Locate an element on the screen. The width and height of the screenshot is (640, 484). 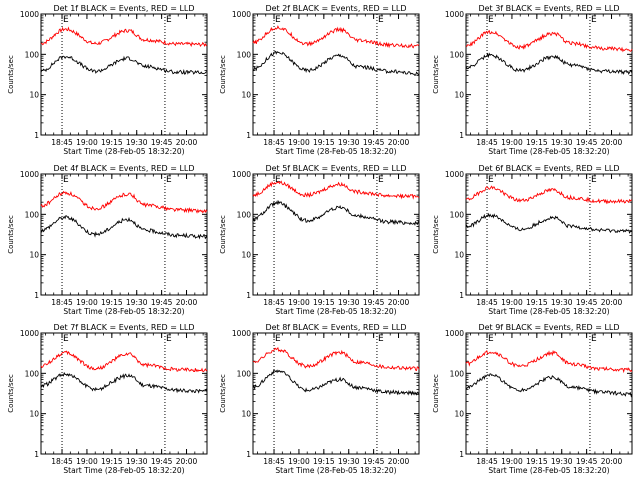
panel-title: Det 3f BLACK = Events, RED = LLD is located at coordinates (548, 8).